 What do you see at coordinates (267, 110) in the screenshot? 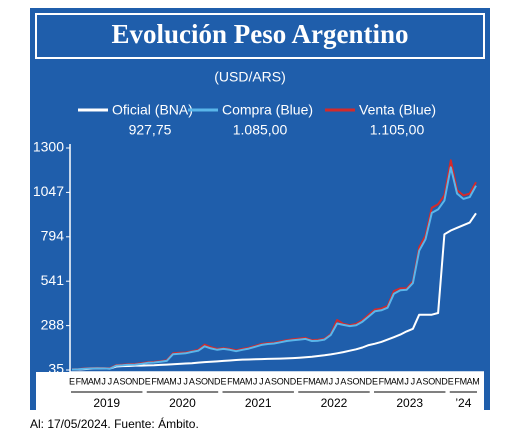
I see `legend-label: Compra (Blue)` at bounding box center [267, 110].